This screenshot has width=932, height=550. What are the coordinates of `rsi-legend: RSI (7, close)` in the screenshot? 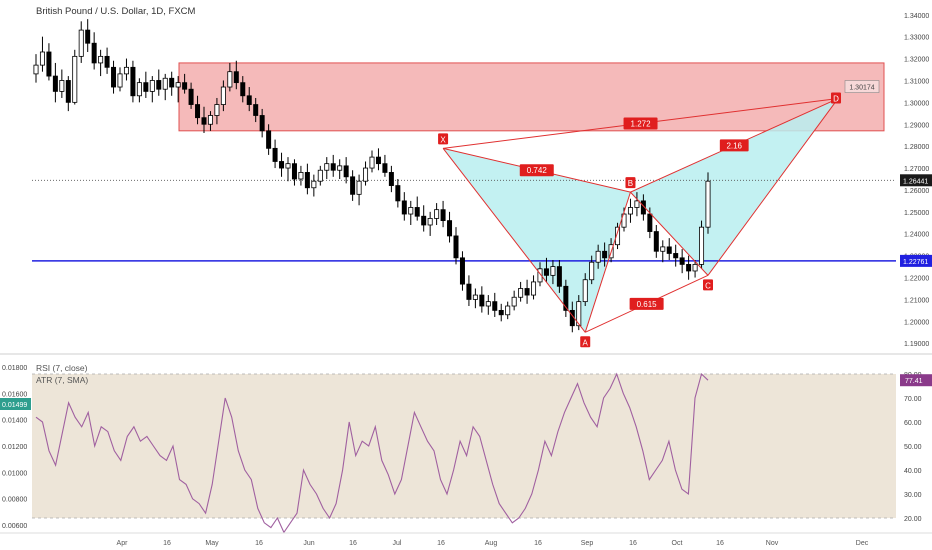 It's located at (62, 368).